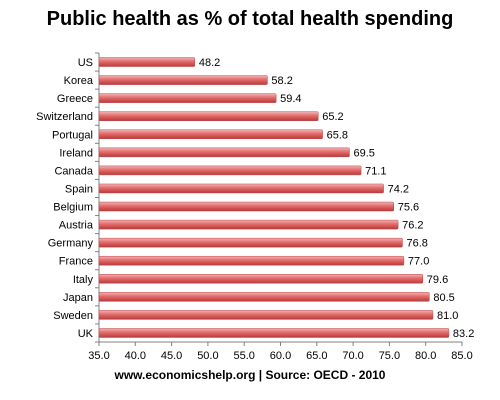 The width and height of the screenshot is (500, 400). Describe the element at coordinates (290, 99) in the screenshot. I see `value-label: 59.4` at that location.